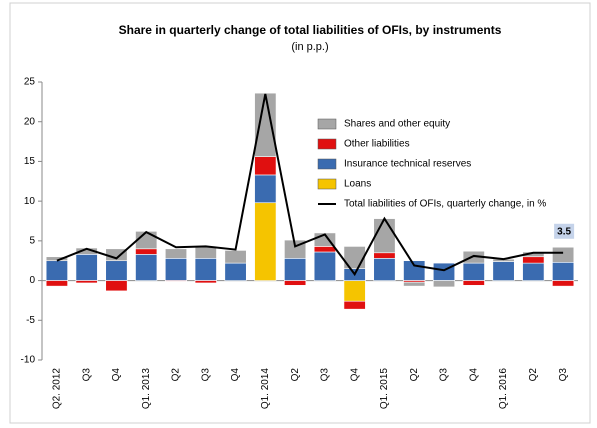  What do you see at coordinates (503, 389) in the screenshot?
I see `x-tick-label: Q1. 2016` at bounding box center [503, 389].